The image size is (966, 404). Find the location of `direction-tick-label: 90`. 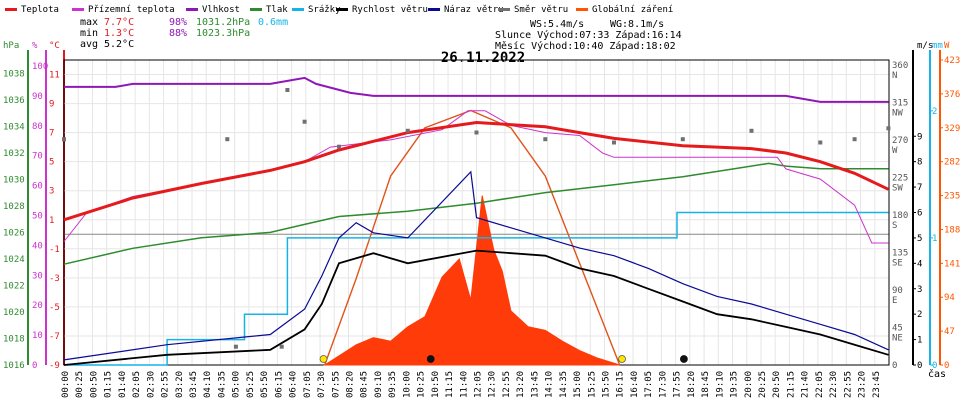

direction-tick-label: 90 is located at coordinates (897, 291).